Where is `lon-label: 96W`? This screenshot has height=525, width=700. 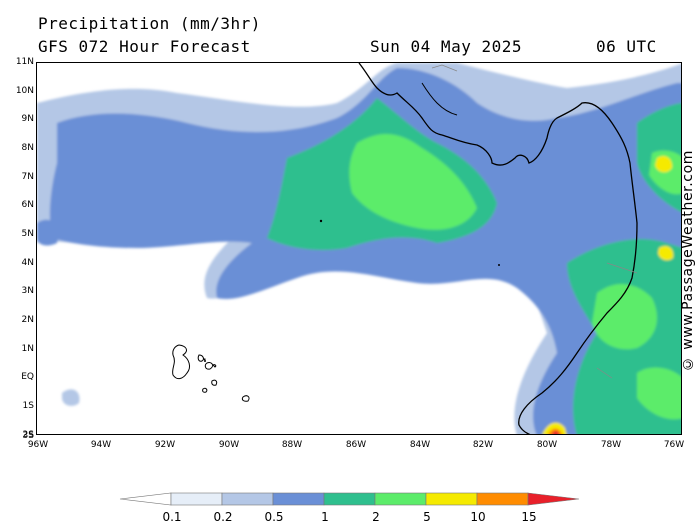
lon-label: 96W is located at coordinates (38, 445).